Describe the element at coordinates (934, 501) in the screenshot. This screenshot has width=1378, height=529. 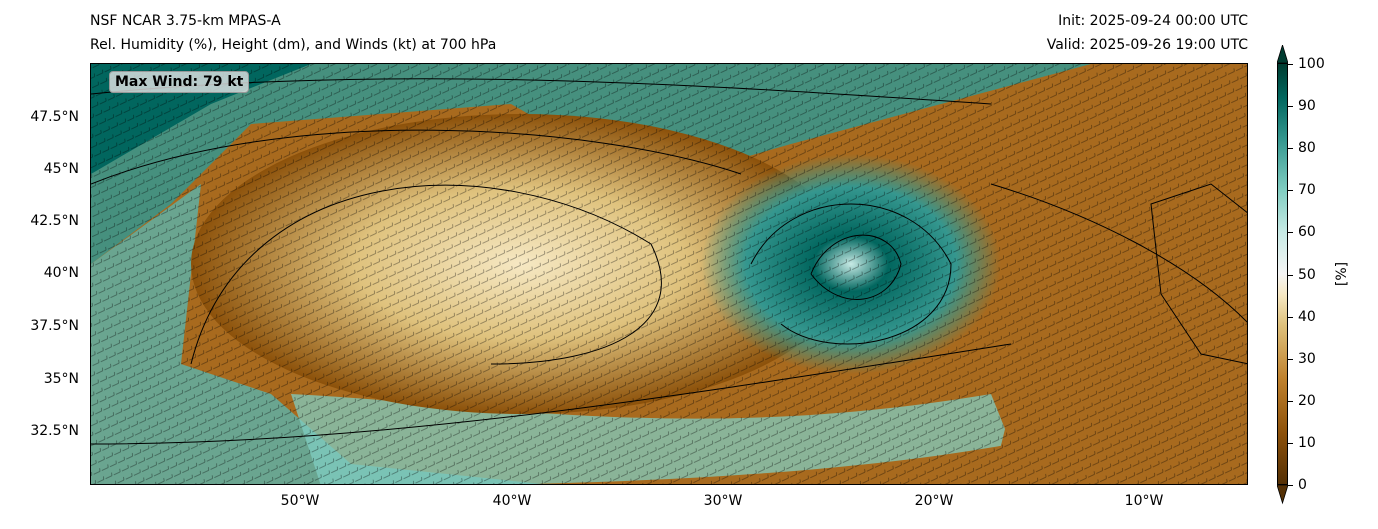
I see `lon-label: 20°W` at that location.